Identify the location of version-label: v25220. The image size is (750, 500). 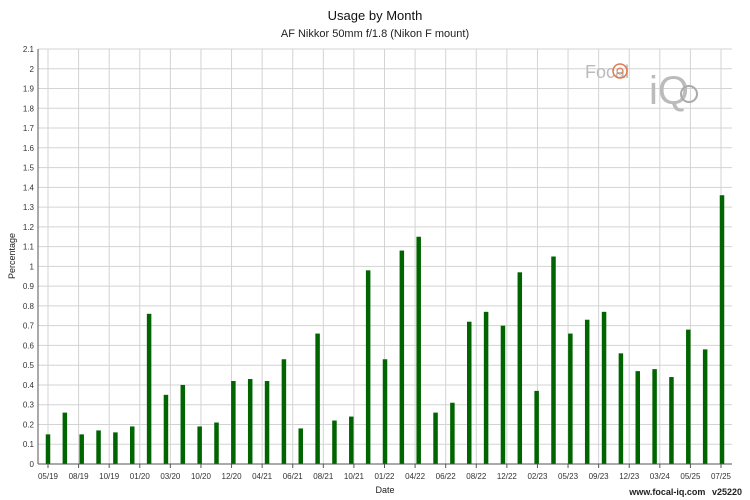
(726, 492).